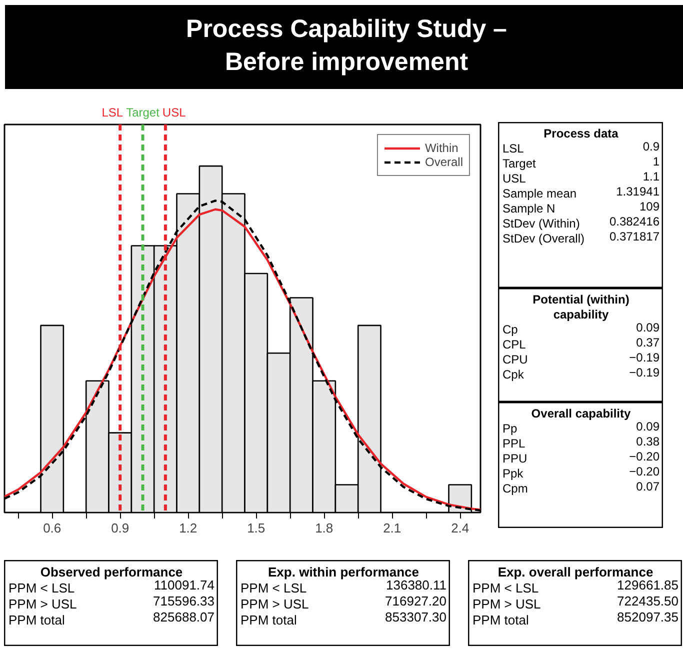 This screenshot has width=683, height=662. What do you see at coordinates (120, 528) in the screenshot?
I see `x-tick-label: 0.9` at bounding box center [120, 528].